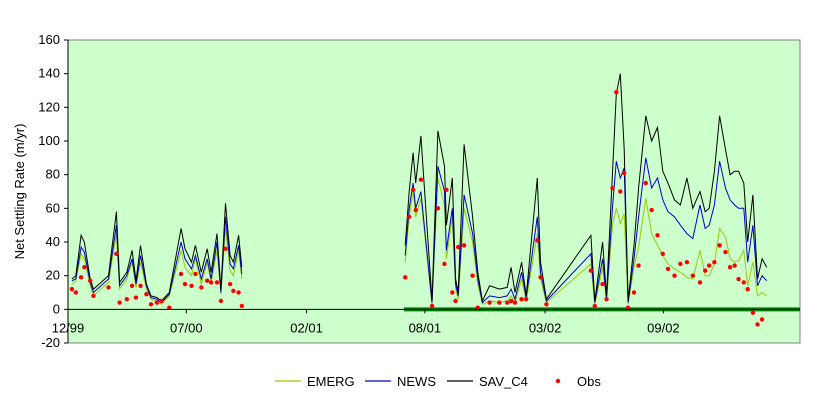  I want to click on y-tick-label: 80, so click(53, 174).